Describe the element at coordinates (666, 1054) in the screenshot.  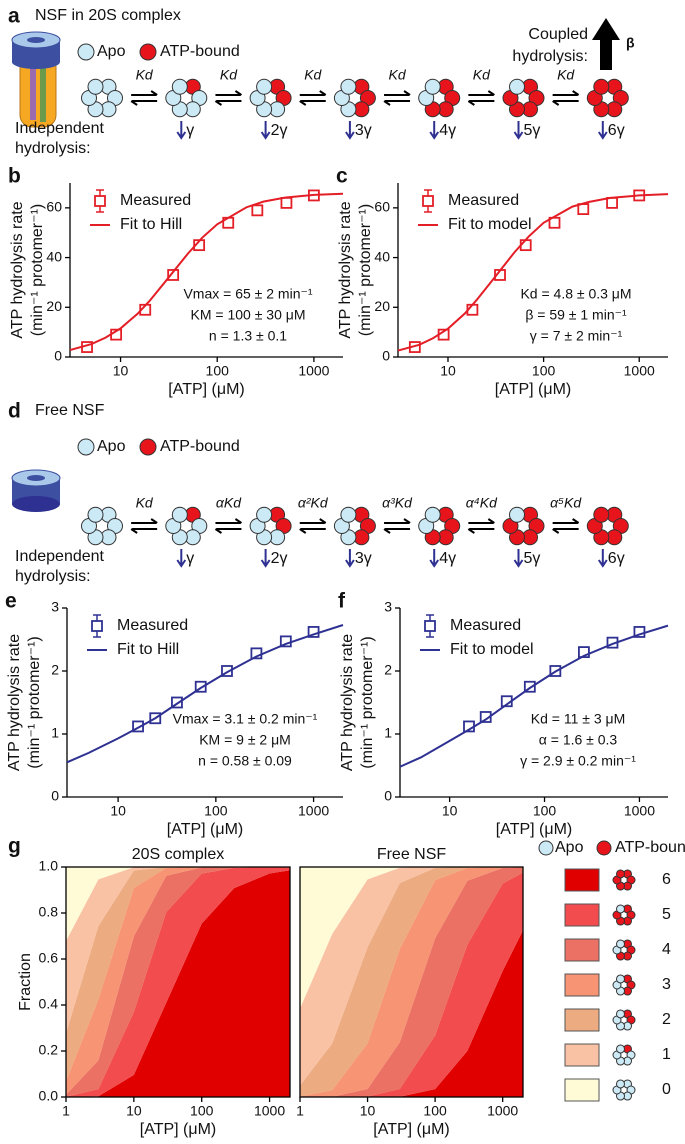
I see `legend-label: 1` at that location.